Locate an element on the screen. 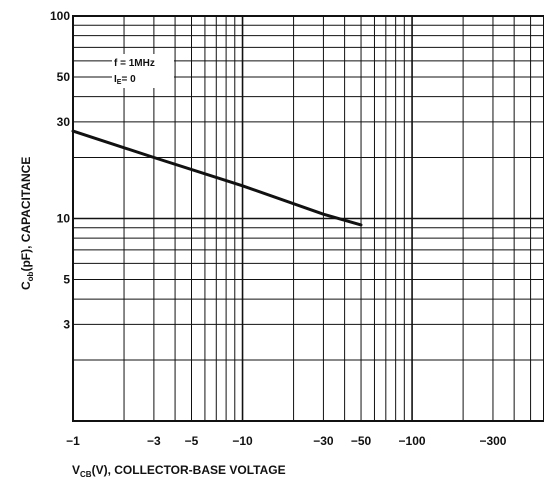 The height and width of the screenshot is (487, 544). y-tick-label: 10 is located at coordinates (64, 219).